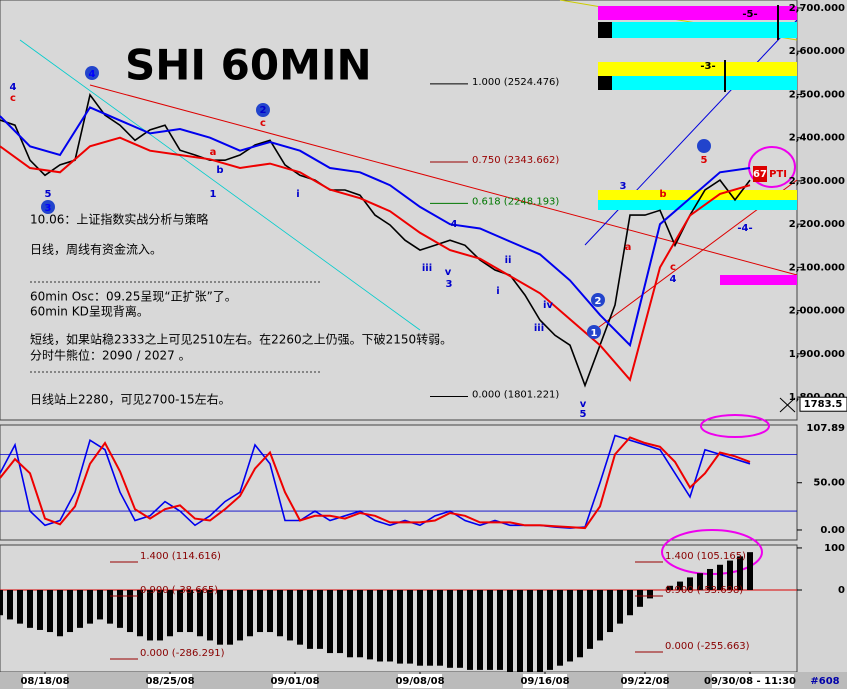 This screenshot has height=689, width=847. I want to click on x-tick-label: 09/30/08 - 11:30, so click(750, 681).